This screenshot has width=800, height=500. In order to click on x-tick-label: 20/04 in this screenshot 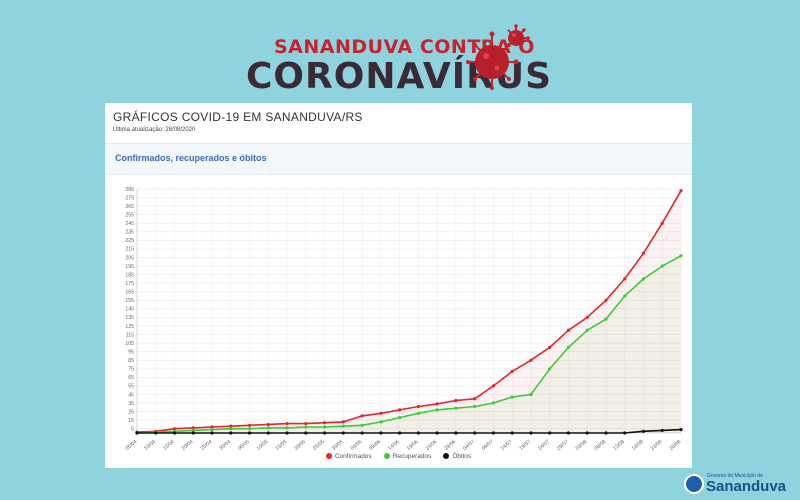, I will do `click(188, 445)`.